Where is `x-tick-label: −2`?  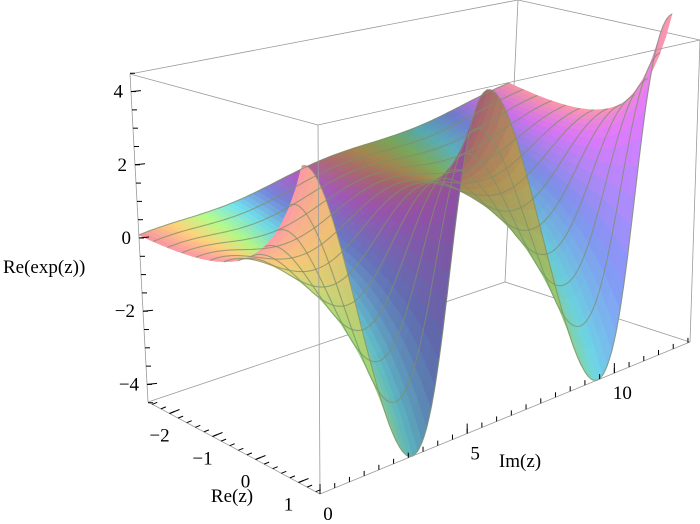
x-tick-label: −2 is located at coordinates (159, 436).